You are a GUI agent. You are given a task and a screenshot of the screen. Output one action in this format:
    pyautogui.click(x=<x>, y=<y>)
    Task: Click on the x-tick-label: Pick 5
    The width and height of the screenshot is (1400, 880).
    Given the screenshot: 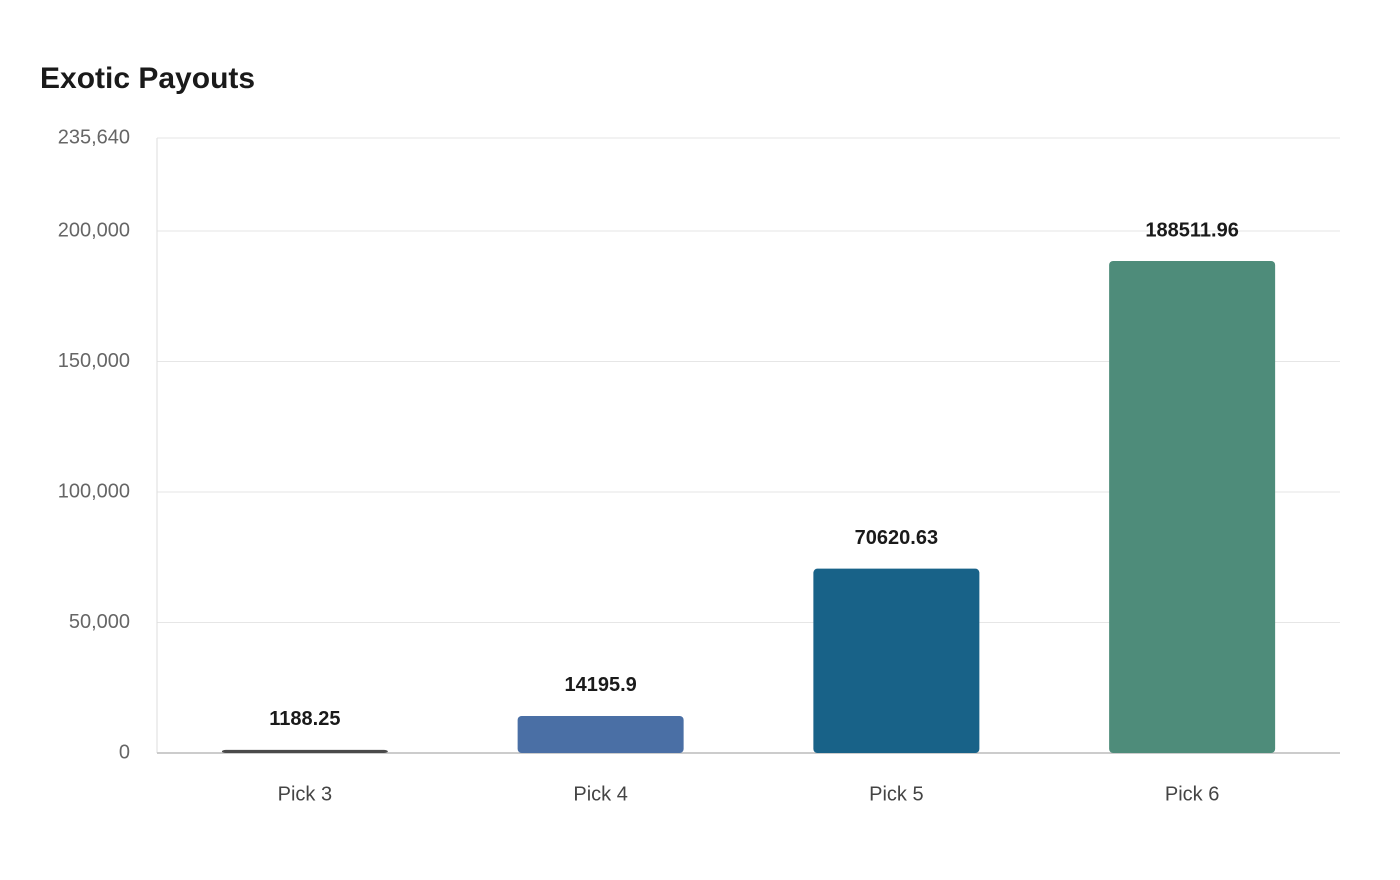 What is the action you would take?
    pyautogui.click(x=896, y=794)
    